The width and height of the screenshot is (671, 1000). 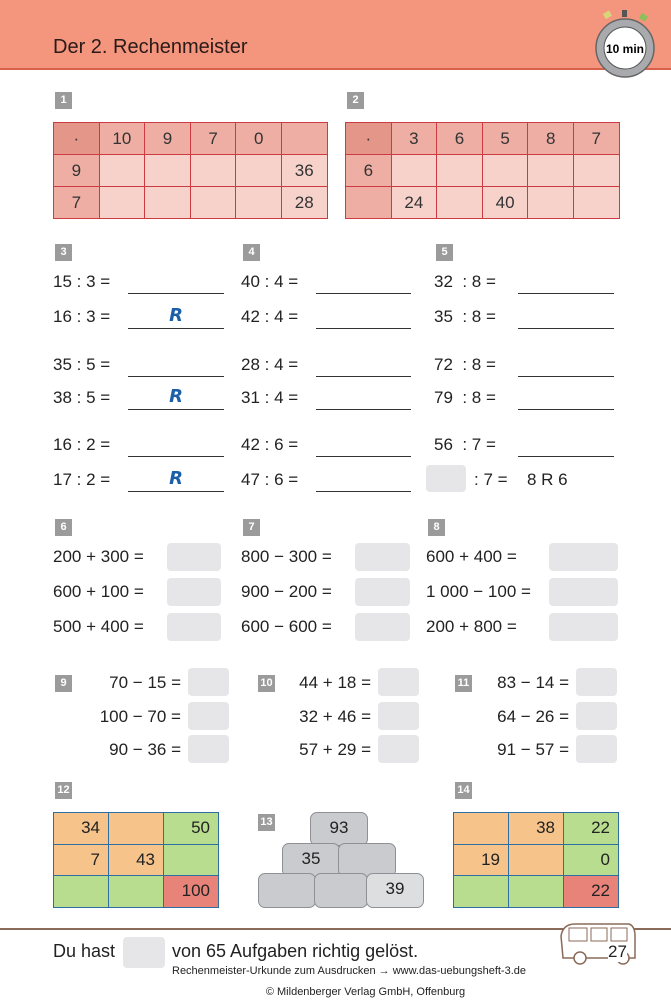 I want to click on multiplication-table-1: · 10 9 7 0 9 36 7 28, so click(x=190, y=170).